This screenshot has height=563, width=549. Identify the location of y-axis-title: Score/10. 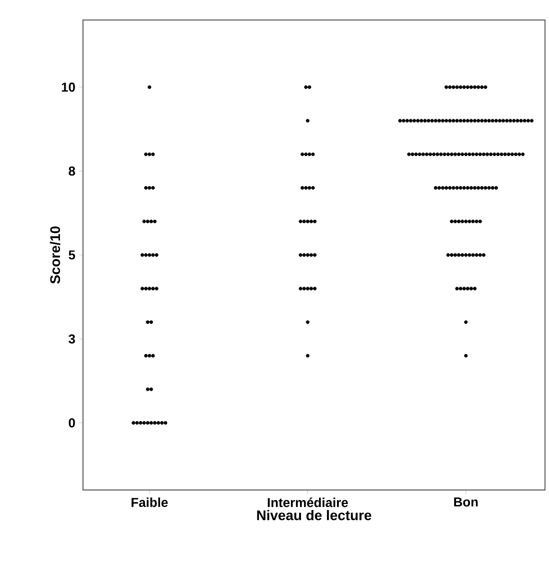
(55, 255).